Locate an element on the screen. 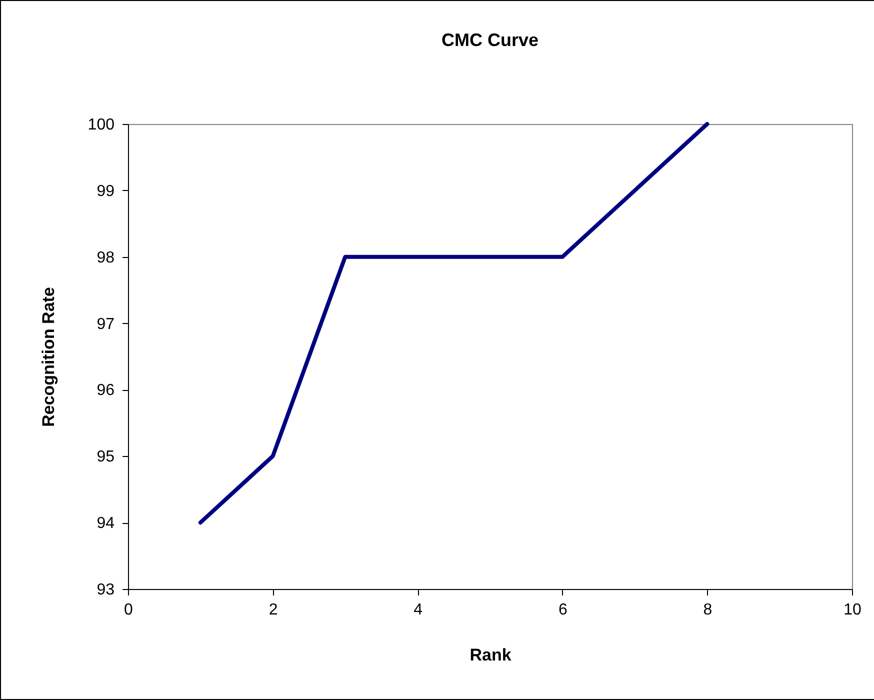 The image size is (874, 700). chart-title: CMC Curve is located at coordinates (490, 40).